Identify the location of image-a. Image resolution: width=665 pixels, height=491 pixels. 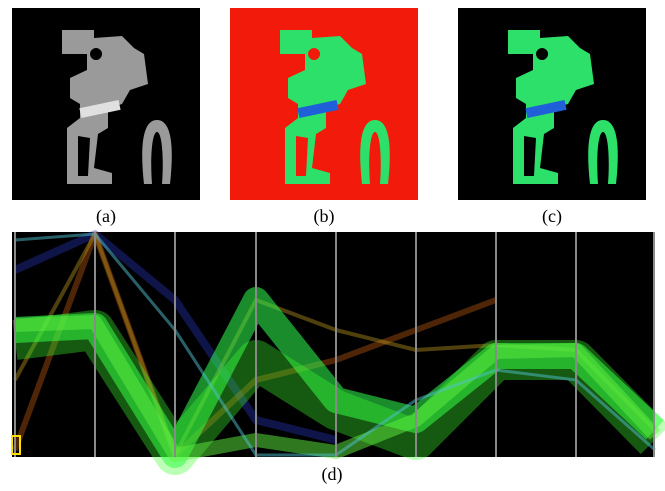
(106, 104).